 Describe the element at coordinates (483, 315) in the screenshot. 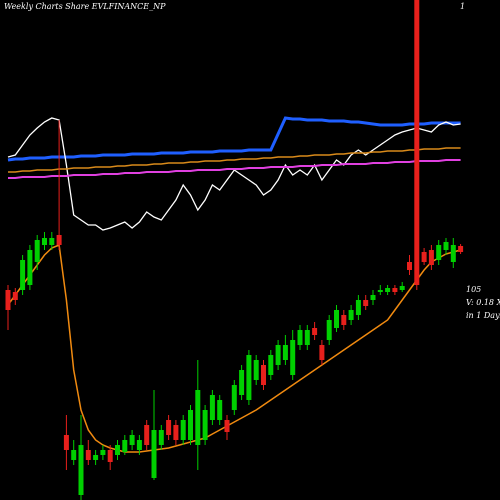

I see `annotation: in 1 Days` at that location.